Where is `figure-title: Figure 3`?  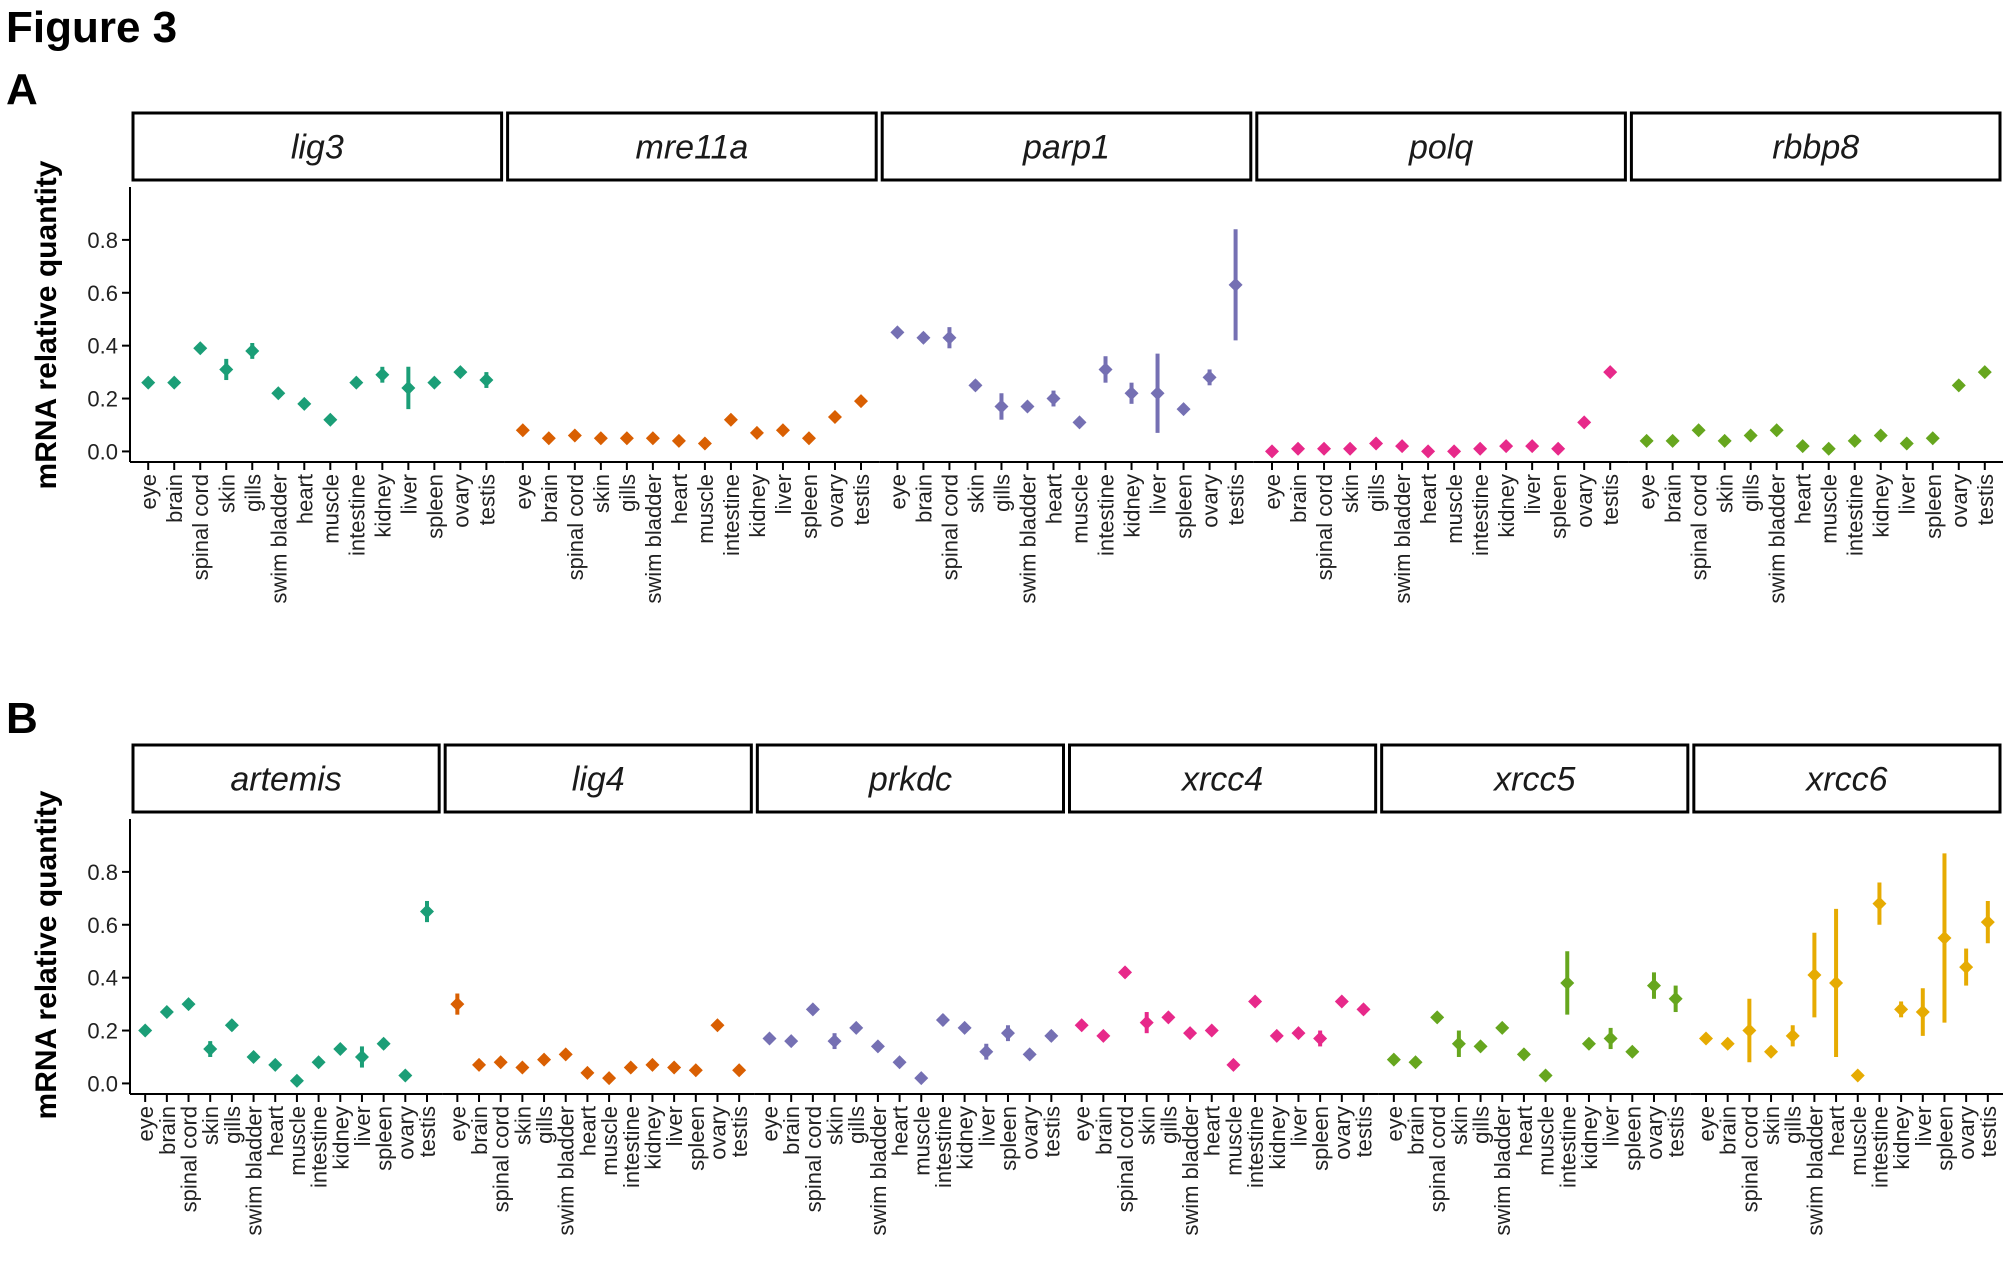 figure-title: Figure 3 is located at coordinates (91, 27).